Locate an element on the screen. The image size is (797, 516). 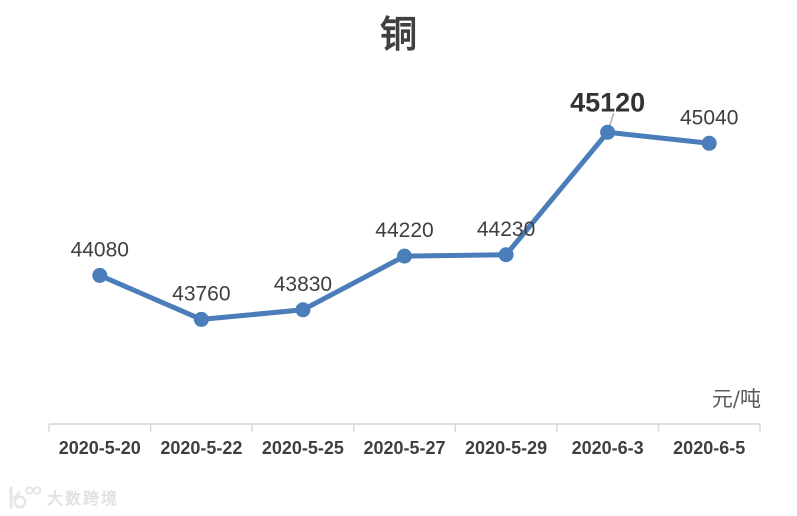
x-axis-label: 2020-5-22 is located at coordinates (201, 448).